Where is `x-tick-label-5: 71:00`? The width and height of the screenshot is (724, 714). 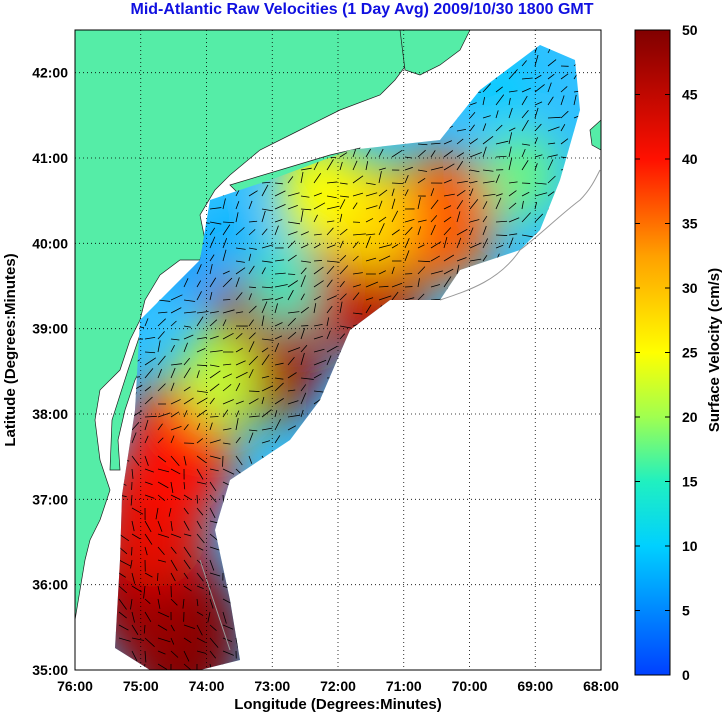 x-tick-label-5: 71:00 is located at coordinates (404, 686).